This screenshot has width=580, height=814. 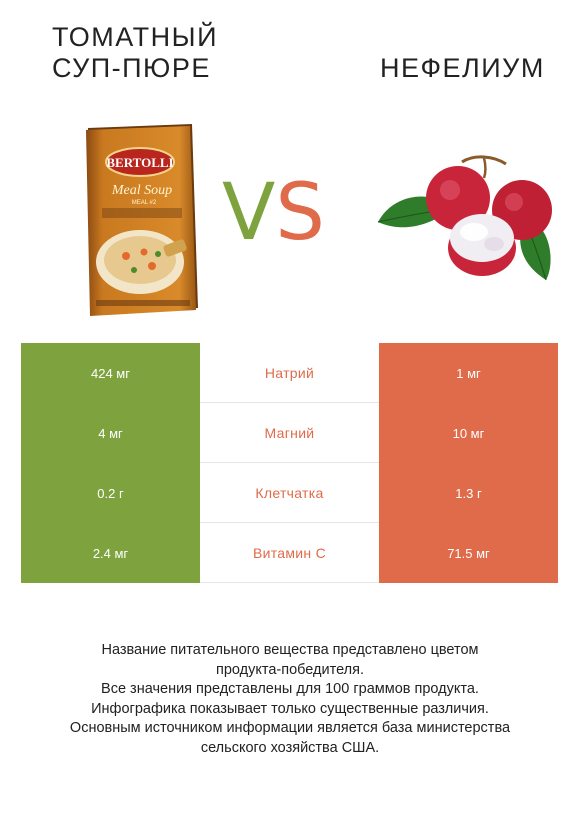 I want to click on nutrient-name-cell: Витамин C, so click(x=289, y=553).